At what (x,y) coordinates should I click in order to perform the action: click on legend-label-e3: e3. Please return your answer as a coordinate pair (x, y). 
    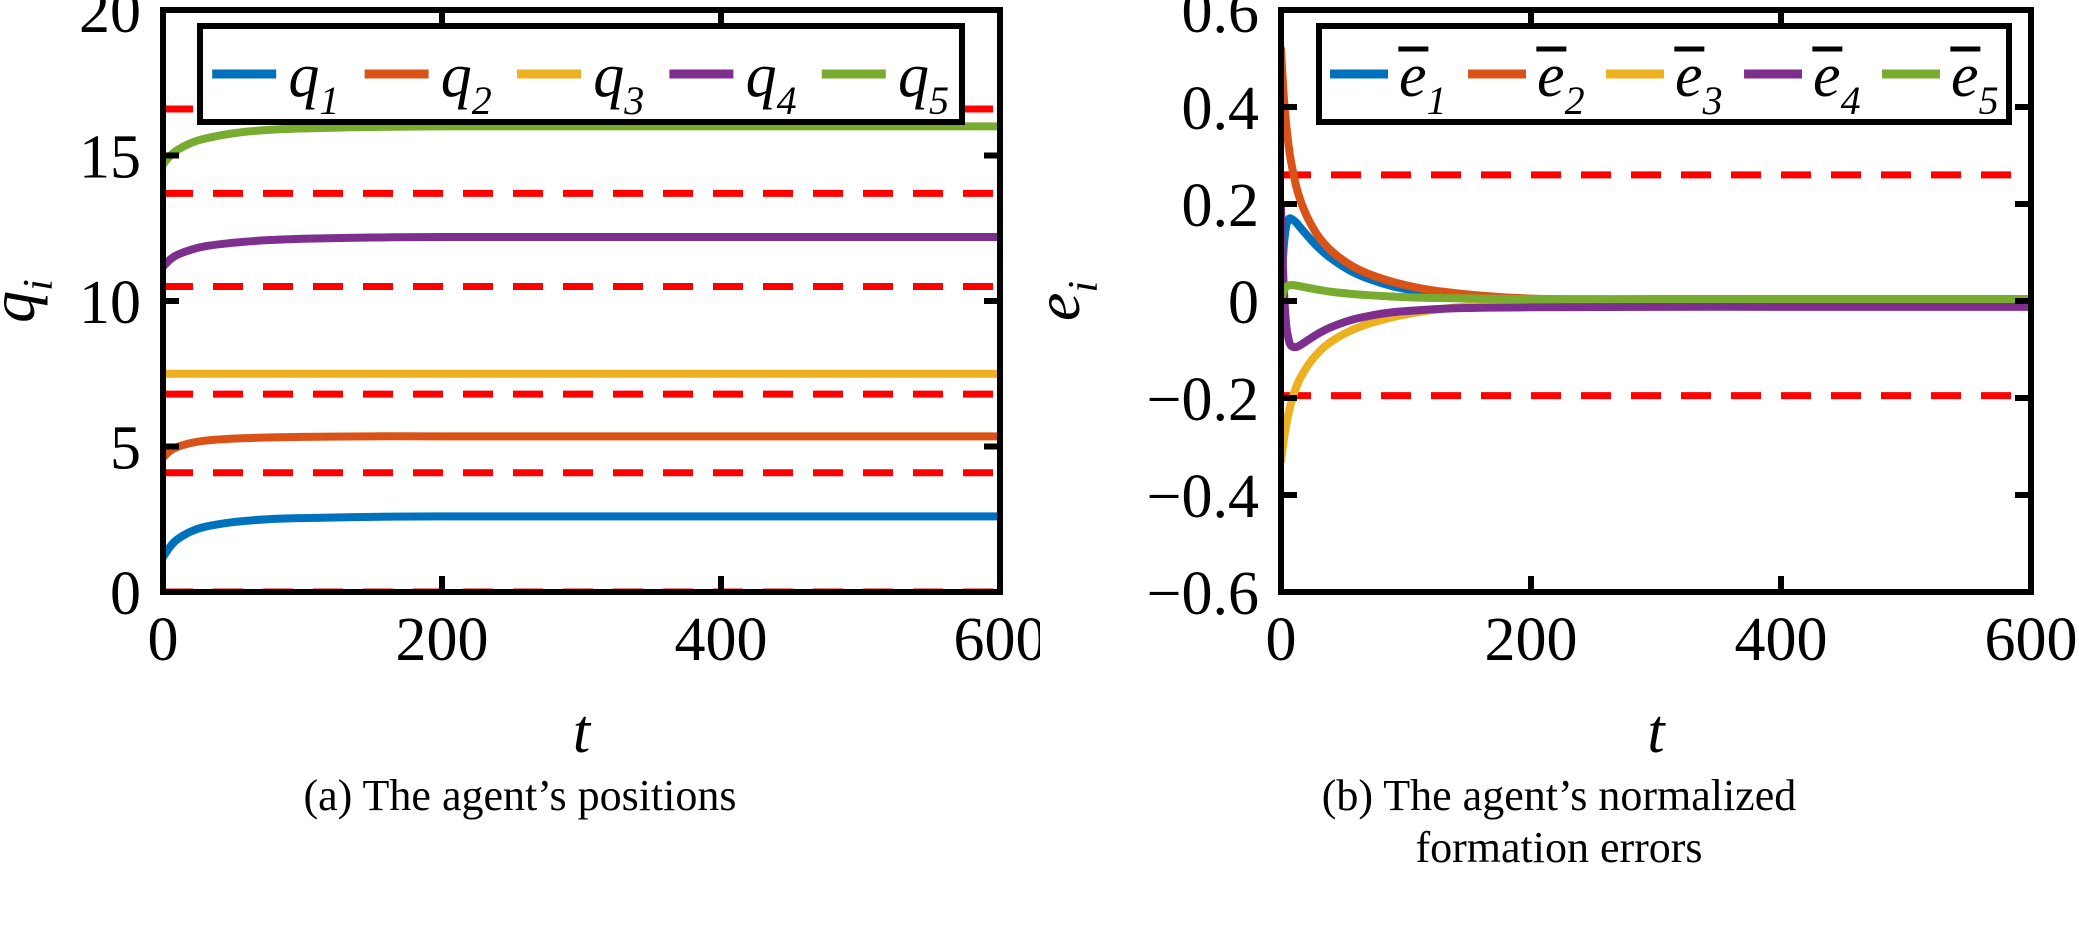
    Looking at the image, I should click on (1699, 82).